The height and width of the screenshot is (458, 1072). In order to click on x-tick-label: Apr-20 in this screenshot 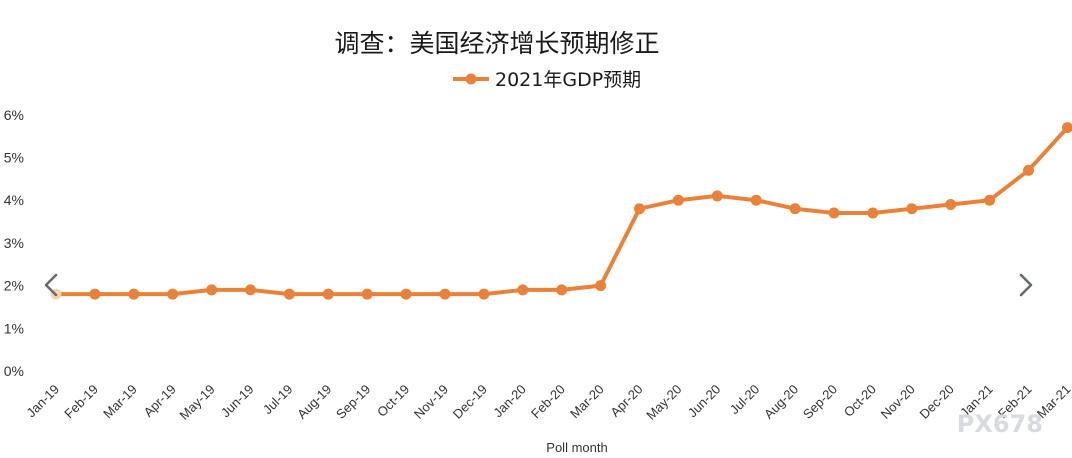, I will do `click(626, 401)`.